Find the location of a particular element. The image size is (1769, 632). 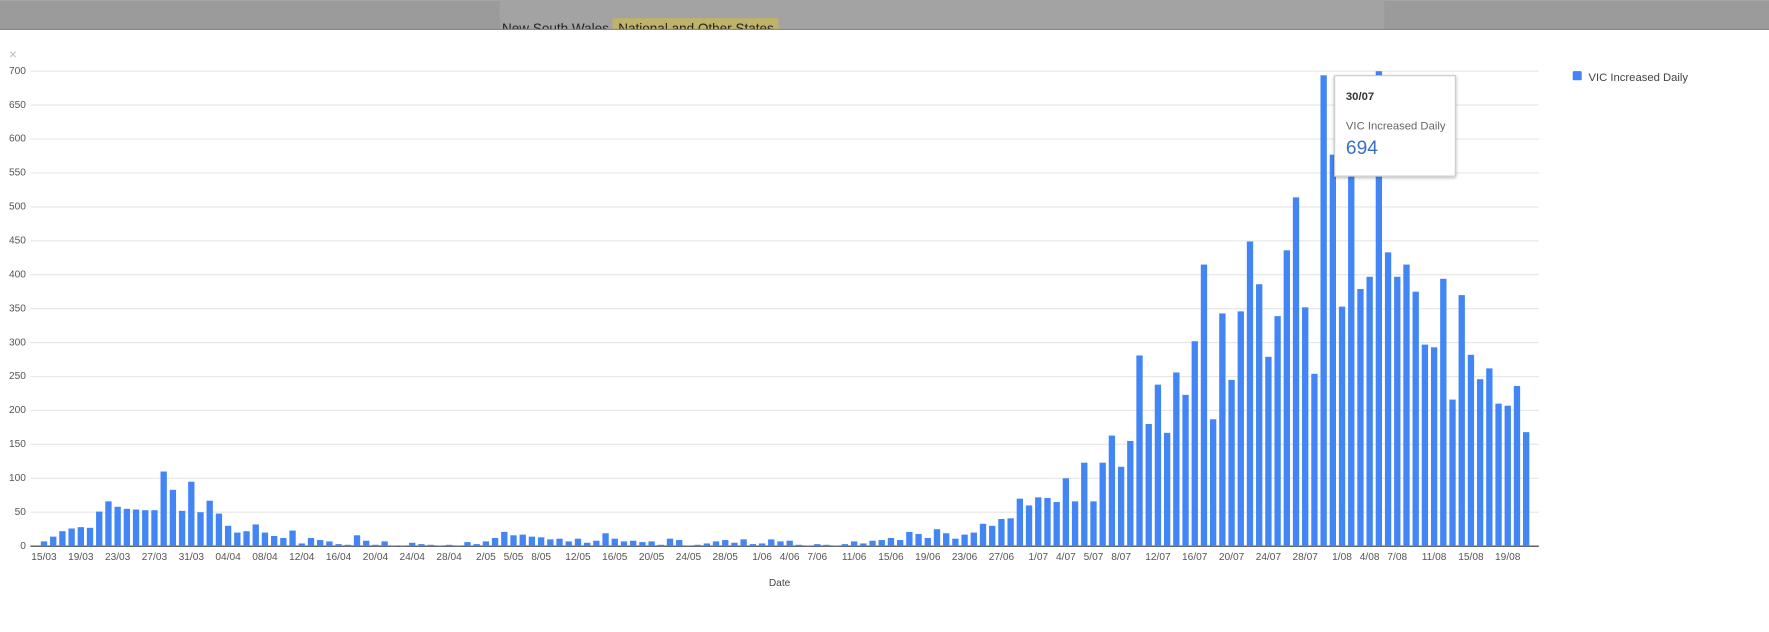

x-tick-label: 23/03 is located at coordinates (118, 557).